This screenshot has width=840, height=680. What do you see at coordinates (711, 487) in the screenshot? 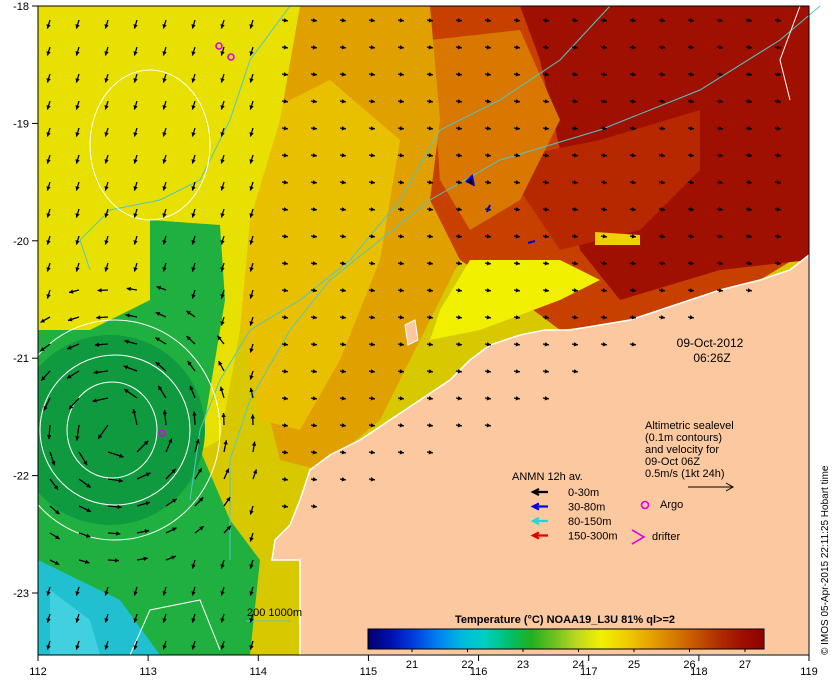
I see `scale-arrow` at bounding box center [711, 487].